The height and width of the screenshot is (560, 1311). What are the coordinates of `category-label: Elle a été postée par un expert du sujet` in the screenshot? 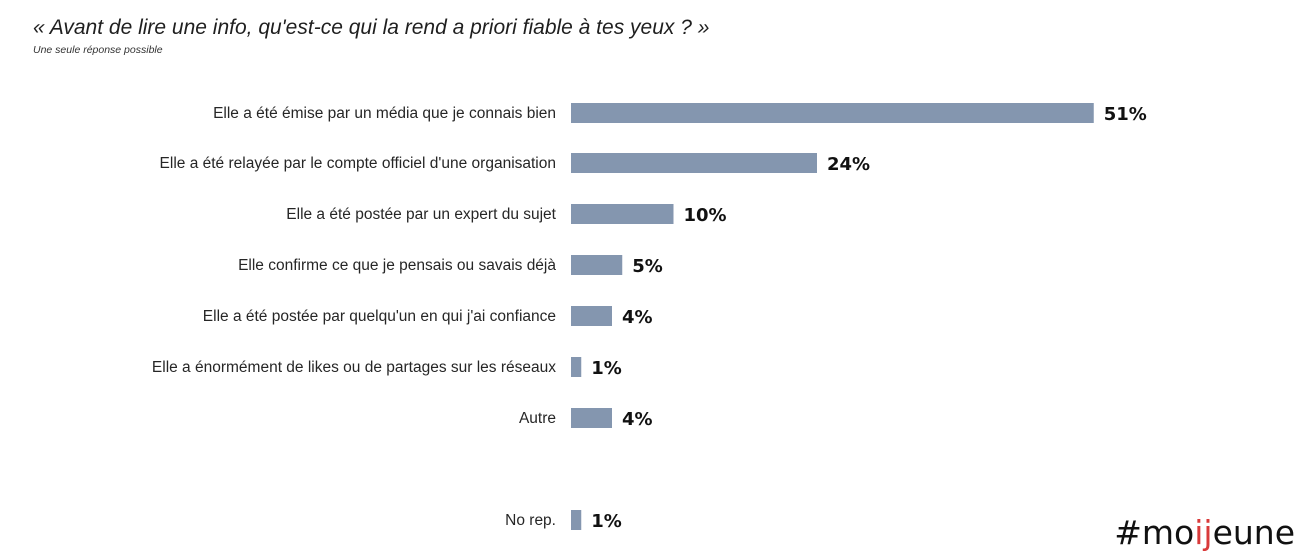 It's located at (421, 214).